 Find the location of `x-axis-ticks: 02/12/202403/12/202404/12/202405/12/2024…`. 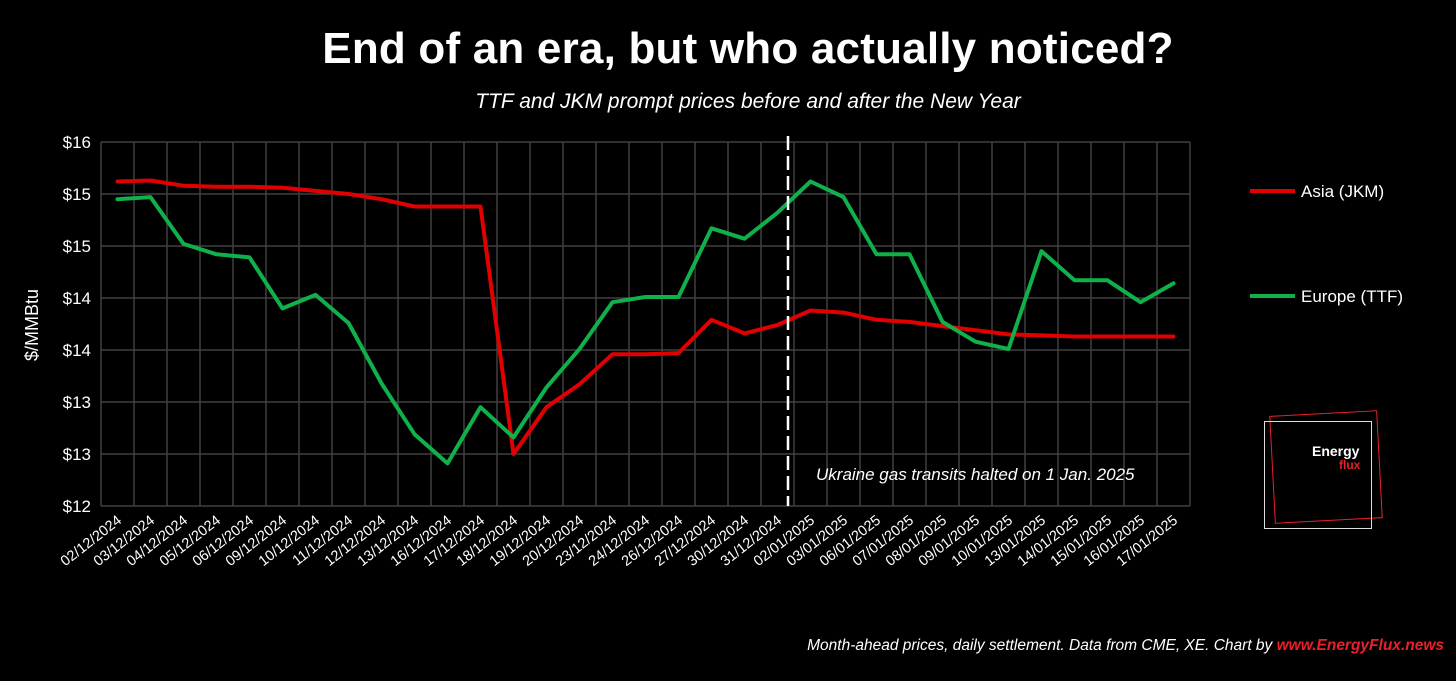

x-axis-ticks: 02/12/202403/12/202404/12/202405/12/2024… is located at coordinates (619, 541).